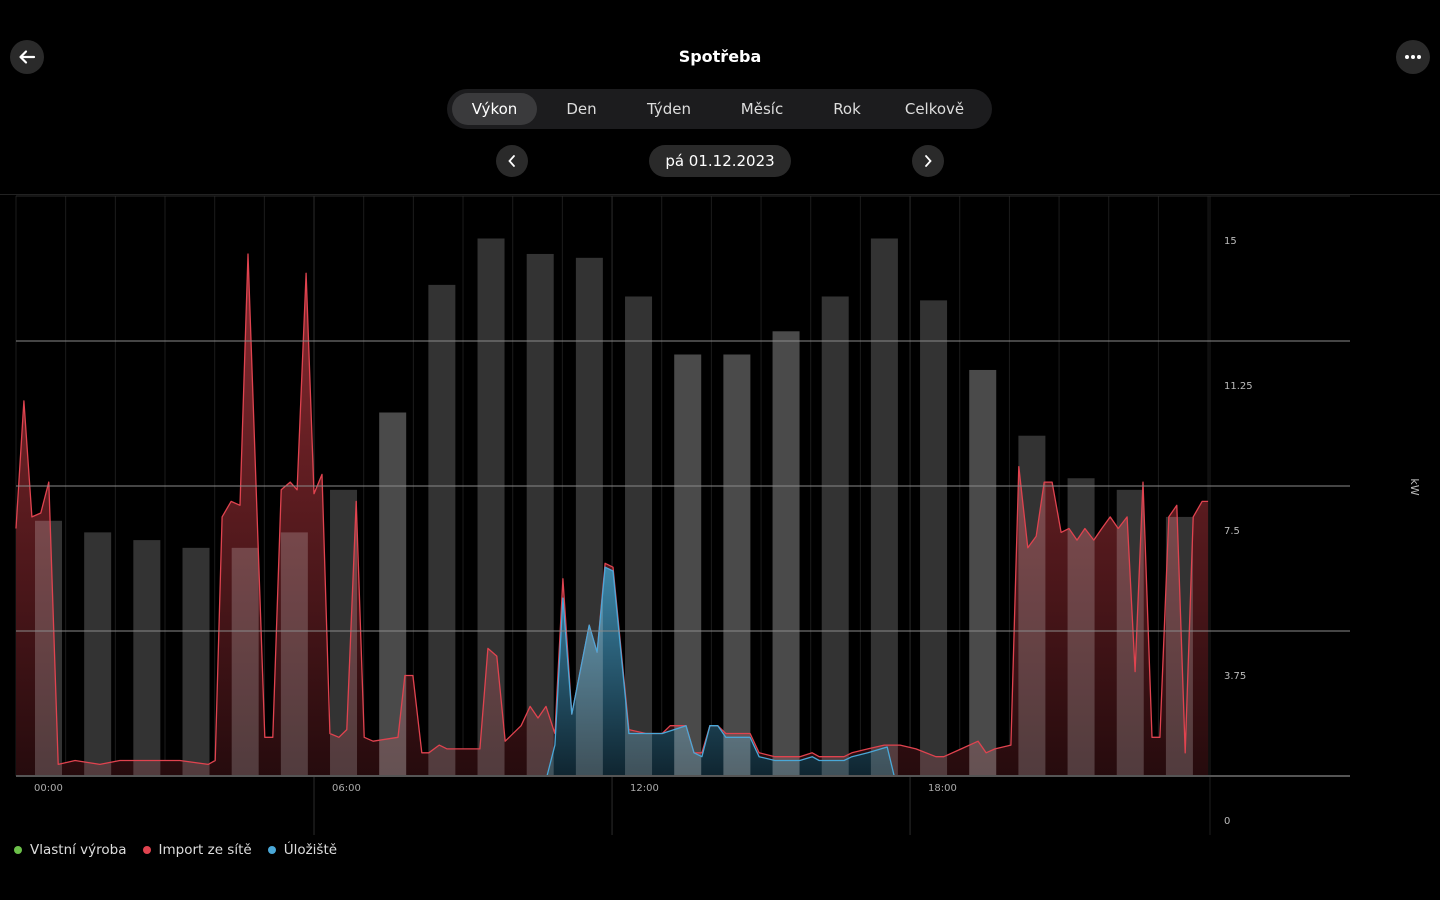 This screenshot has width=1440, height=900. I want to click on y-tick-label: 15, so click(1230, 241).